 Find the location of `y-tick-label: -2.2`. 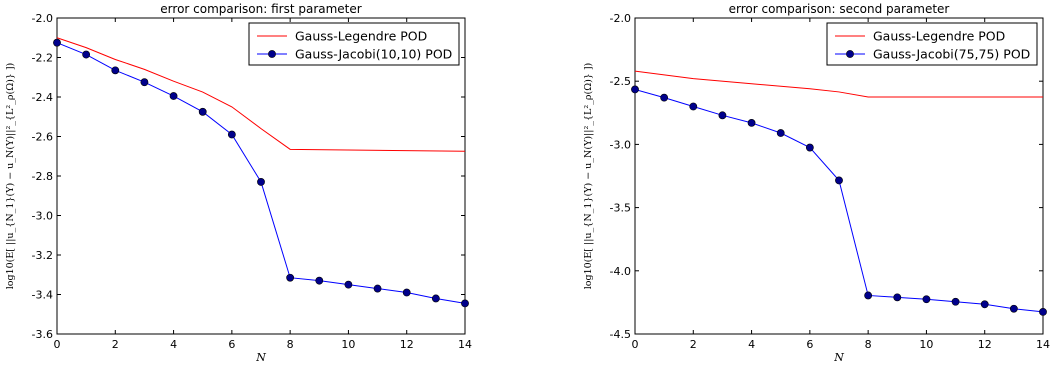

y-tick-label: -2.2 is located at coordinates (42, 58).